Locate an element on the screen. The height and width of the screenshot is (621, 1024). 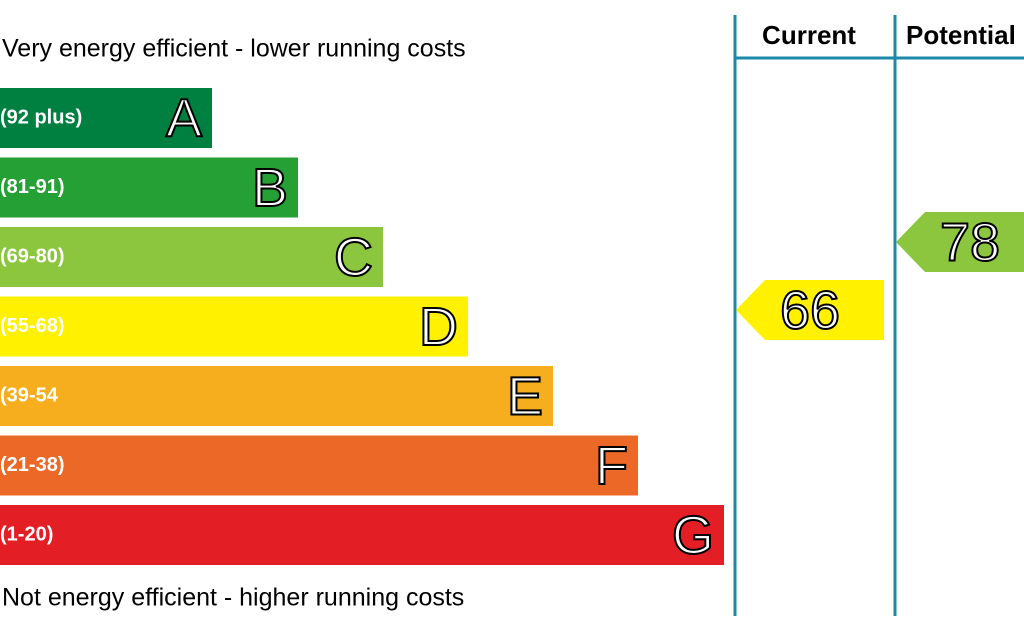
potential-rating: 78 is located at coordinates (970, 242).